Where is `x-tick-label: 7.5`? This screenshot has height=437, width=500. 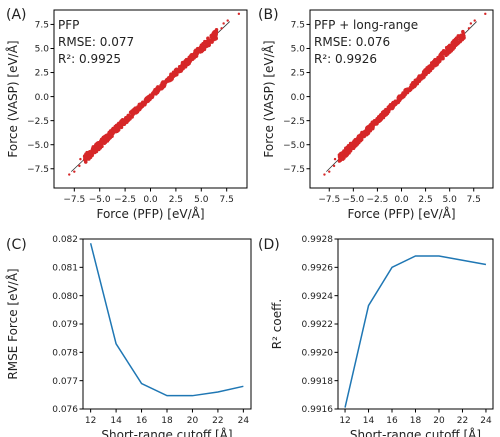 x-tick-label: 7.5 is located at coordinates (474, 200).